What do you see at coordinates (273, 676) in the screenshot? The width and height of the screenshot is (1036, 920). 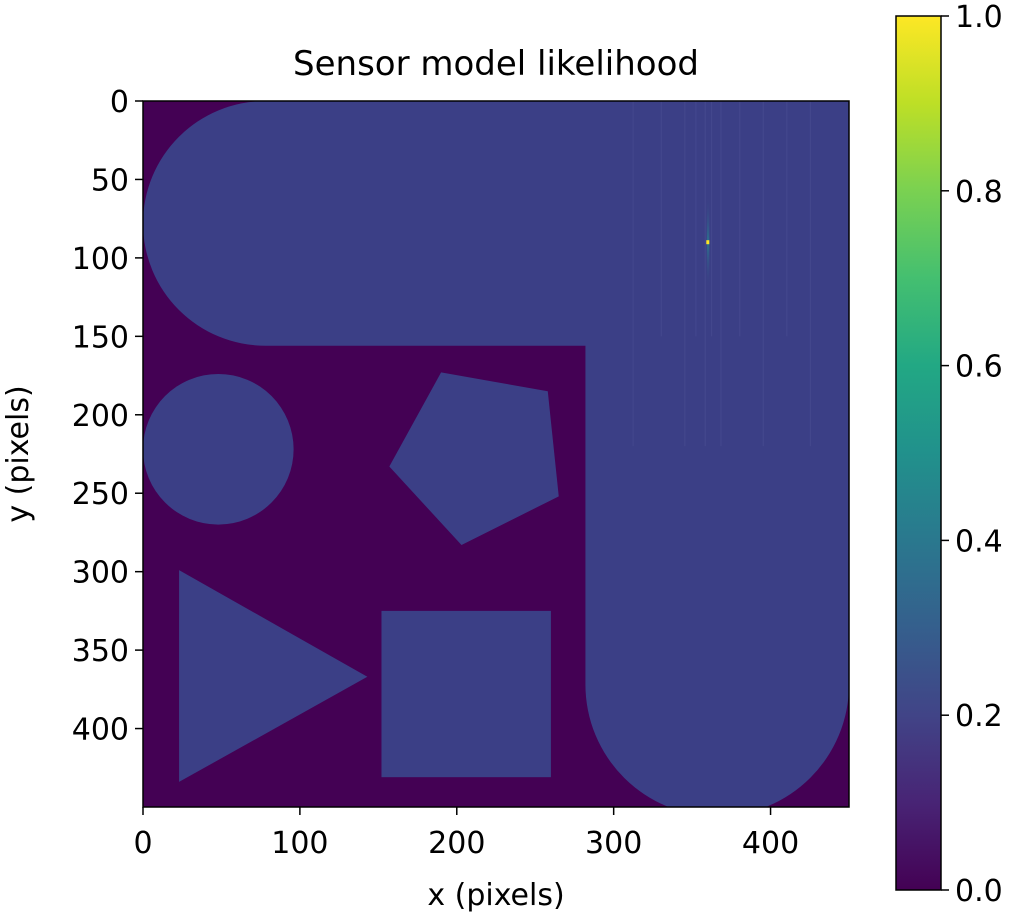 I see `triangle-shape` at bounding box center [273, 676].